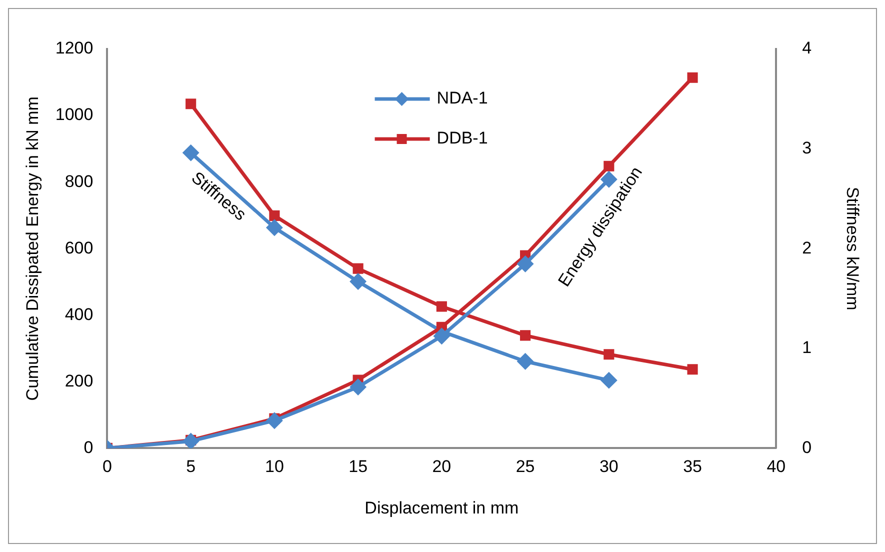  Describe the element at coordinates (462, 138) in the screenshot. I see `legend-label: DDB-1` at that location.